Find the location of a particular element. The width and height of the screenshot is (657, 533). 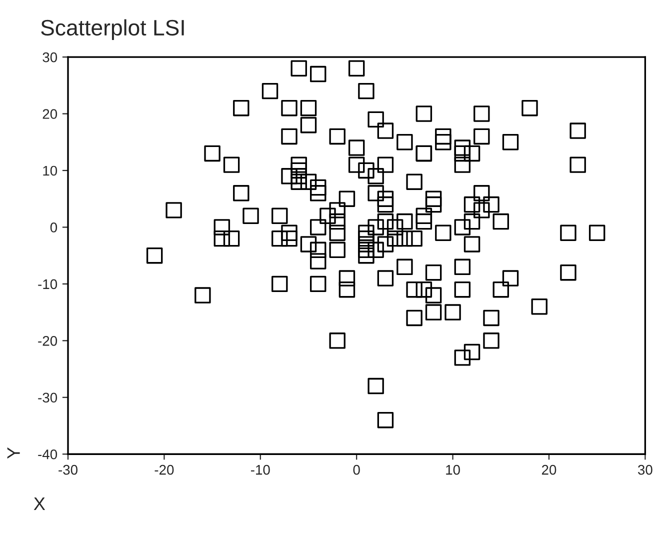

y-tick-label: -10 is located at coordinates (48, 284).